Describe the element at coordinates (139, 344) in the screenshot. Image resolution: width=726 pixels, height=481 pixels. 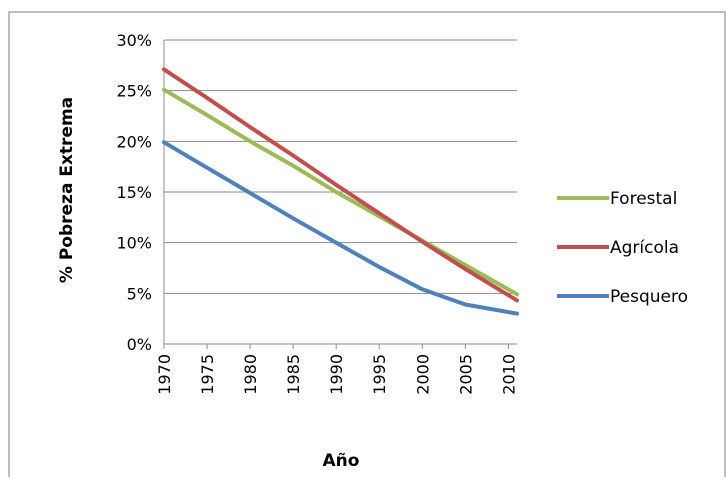
I see `y-tick-label: 0%` at that location.